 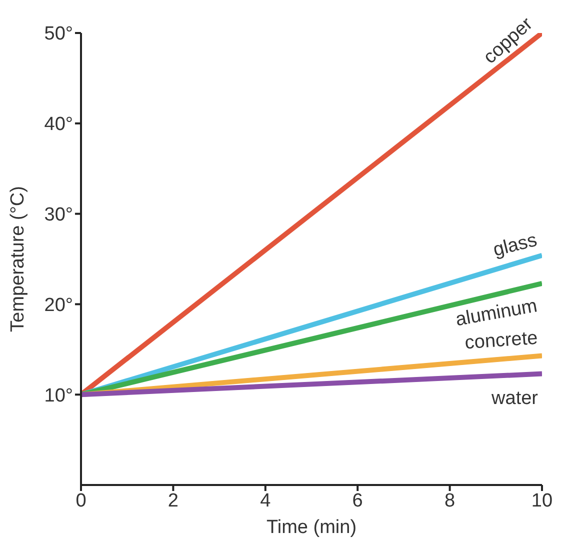 What do you see at coordinates (81, 501) in the screenshot?
I see `x-tick-label: 0` at bounding box center [81, 501].